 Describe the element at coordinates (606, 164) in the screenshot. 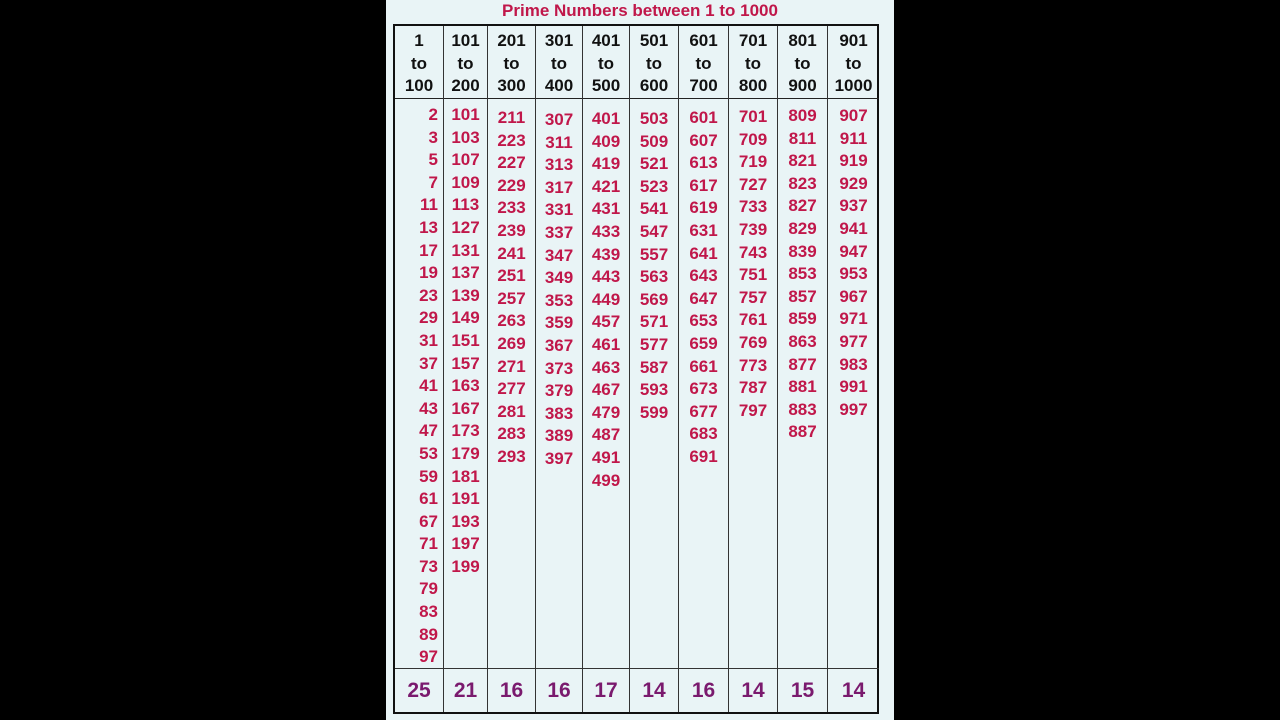

I see `prime-number: 419` at that location.